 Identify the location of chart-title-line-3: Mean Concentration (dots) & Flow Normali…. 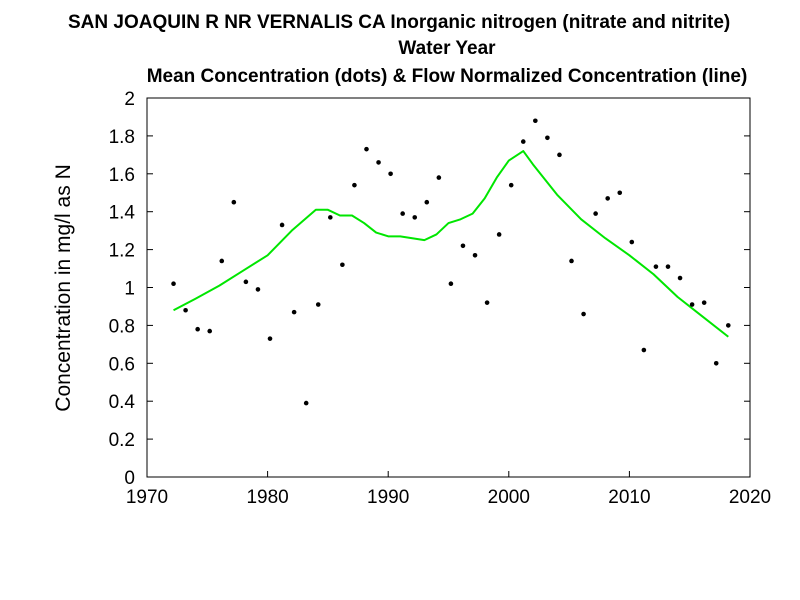
(447, 76).